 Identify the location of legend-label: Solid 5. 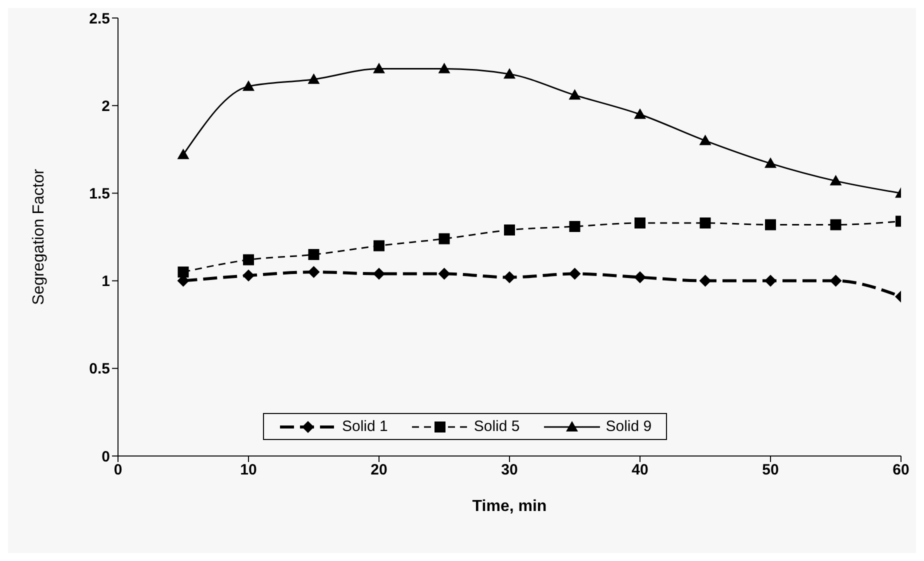
(496, 426).